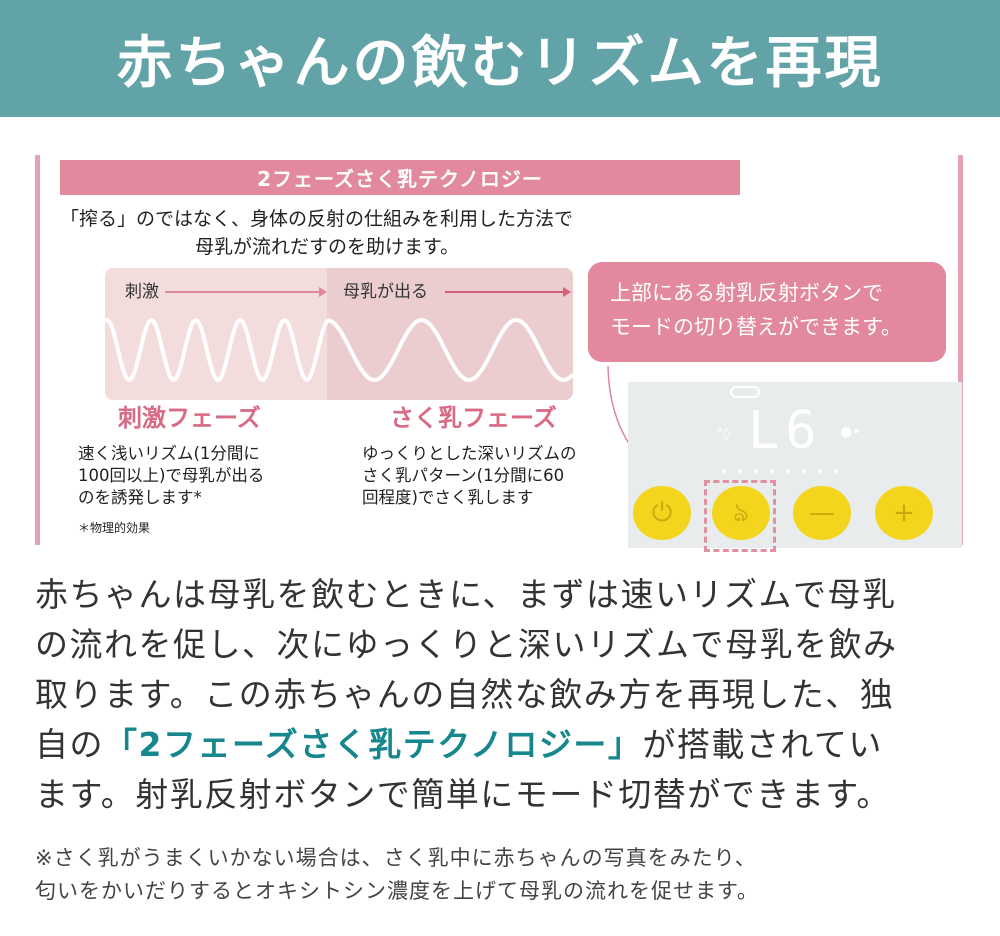 The height and width of the screenshot is (936, 1000). I want to click on body-line-4: 自の「2フェーズさく乳テクノロジー」が搭載されてい, so click(459, 745).